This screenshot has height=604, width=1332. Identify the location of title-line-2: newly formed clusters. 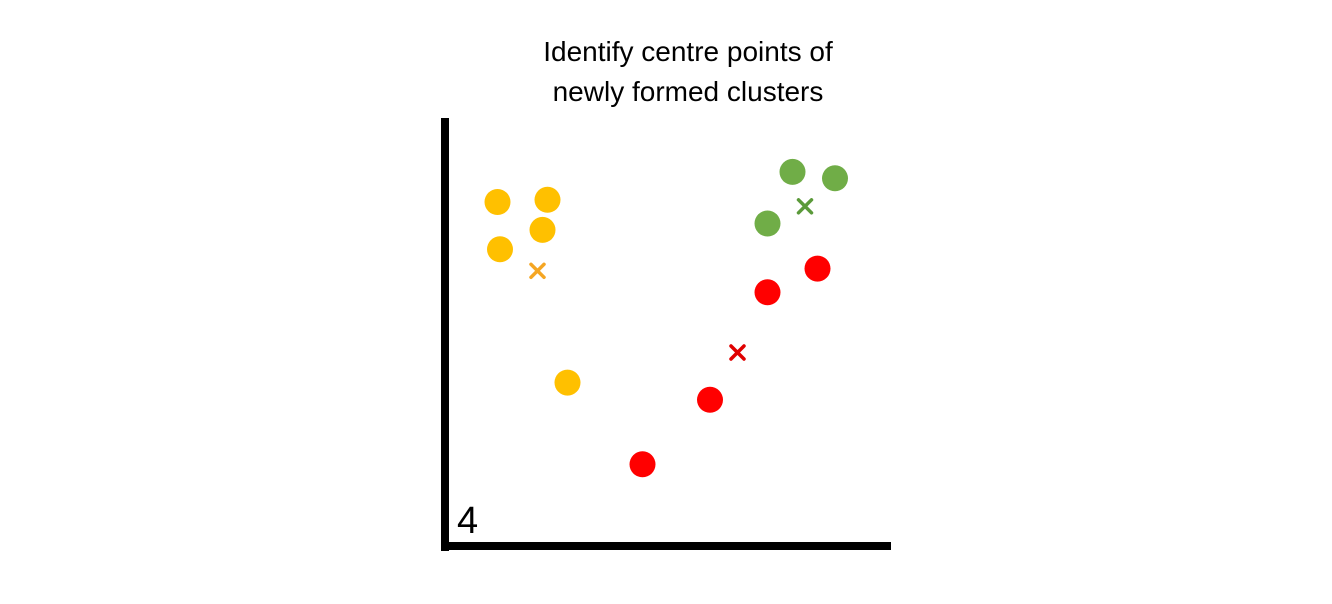
(688, 91).